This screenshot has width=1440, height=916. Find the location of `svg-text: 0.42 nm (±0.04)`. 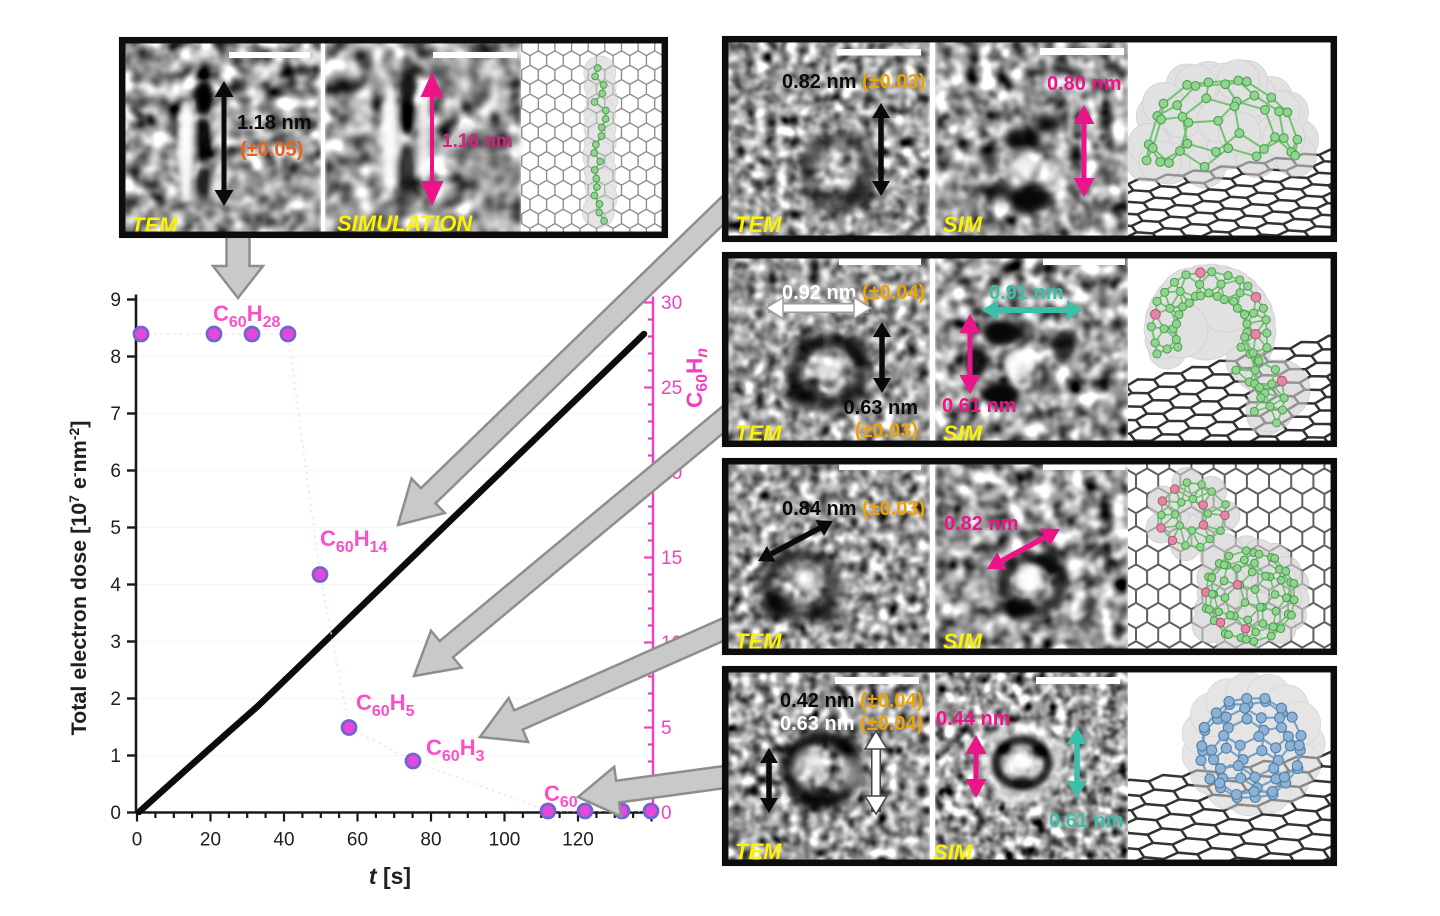

svg-text: 0.42 nm (±0.04) is located at coordinates (851, 701).